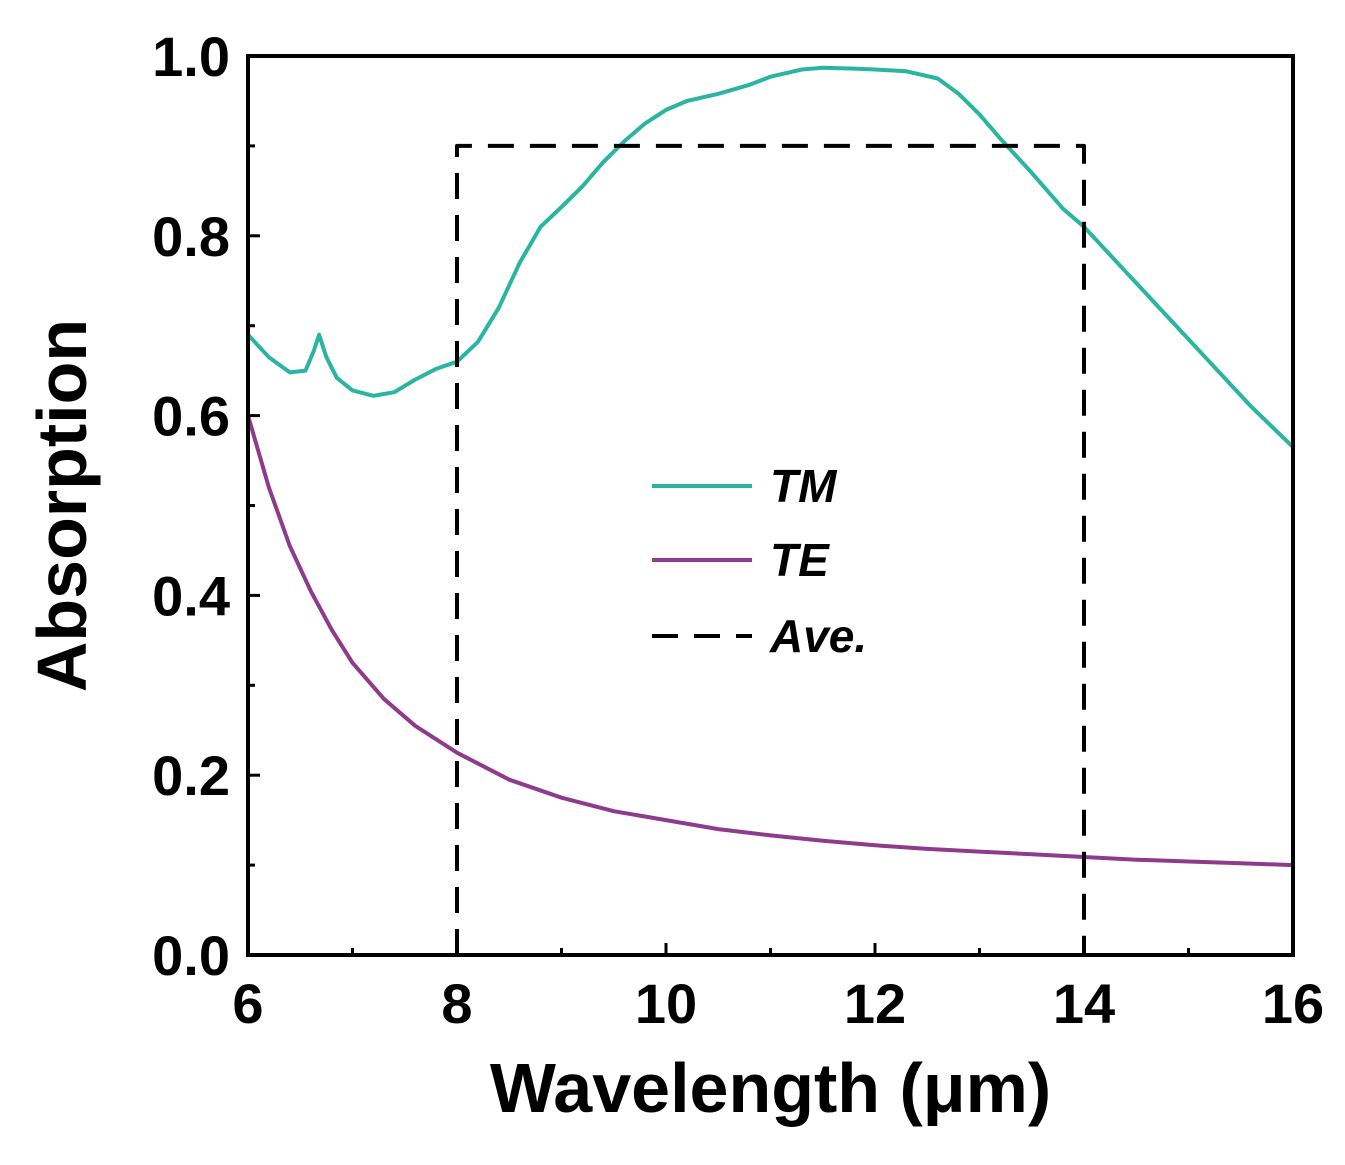  Describe the element at coordinates (1293, 1003) in the screenshot. I see `x-tick-label: 16` at that location.